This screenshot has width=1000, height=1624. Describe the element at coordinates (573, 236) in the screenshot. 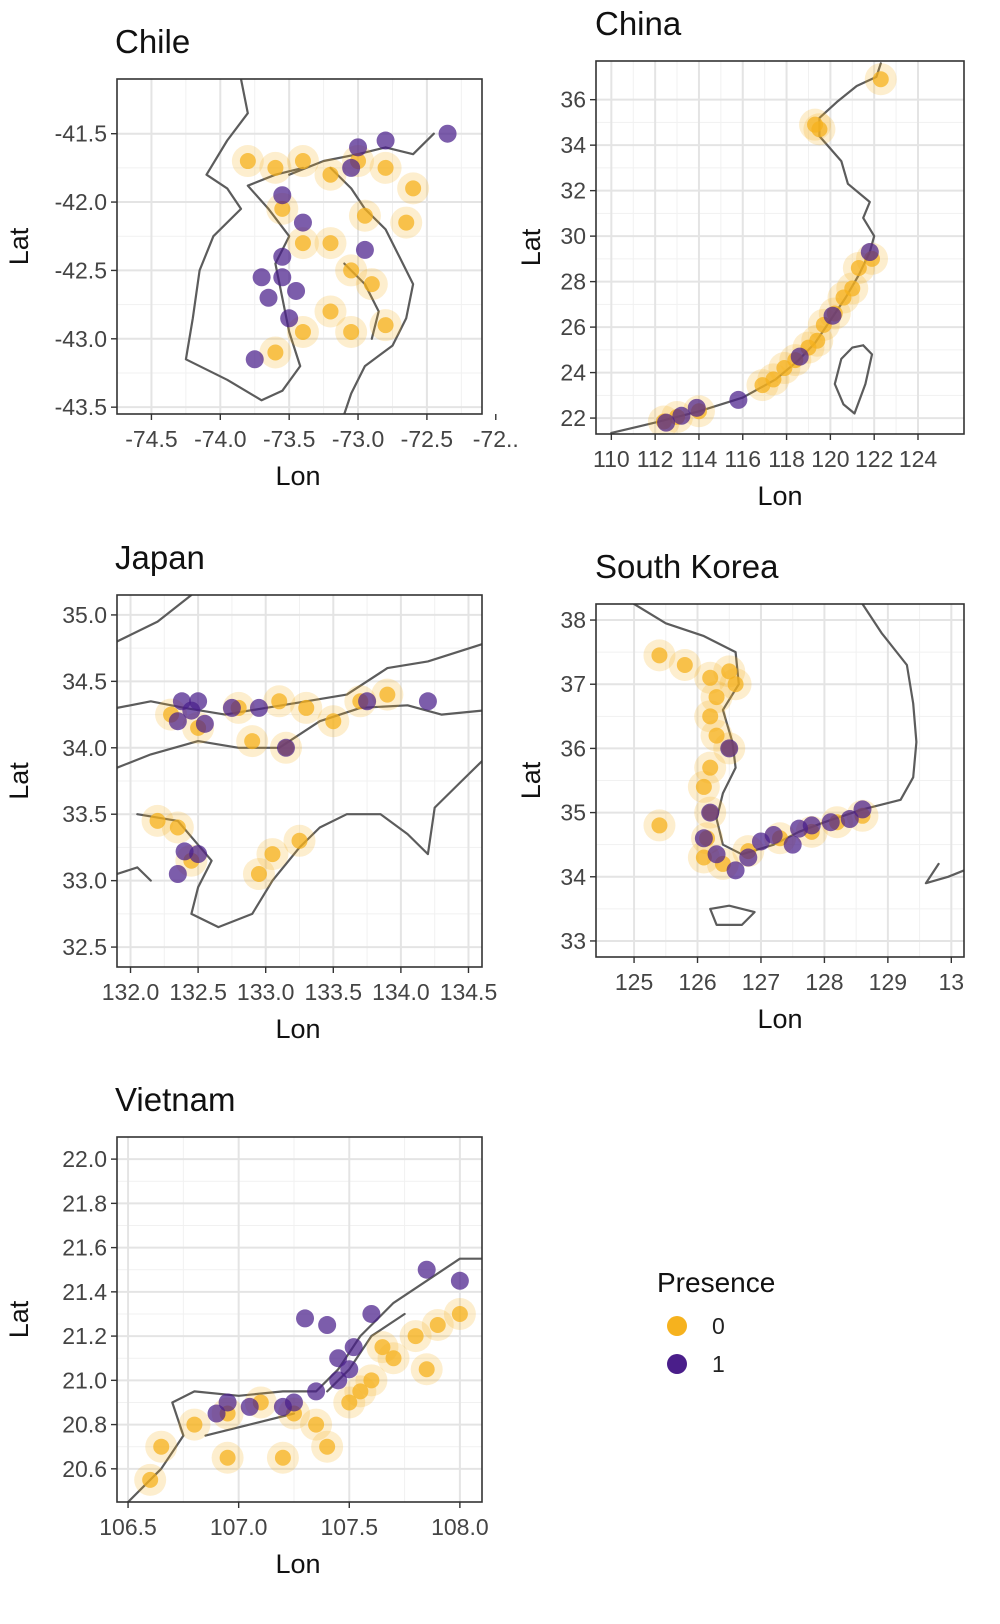

I see `y-tick-label: 30` at that location.